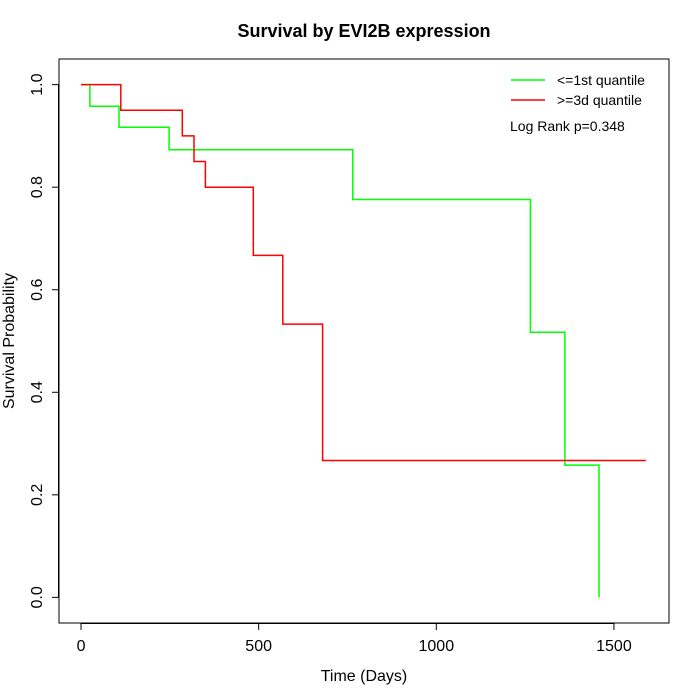 The width and height of the screenshot is (700, 700). What do you see at coordinates (614, 646) in the screenshot?
I see `x-tick-label: 1500` at bounding box center [614, 646].